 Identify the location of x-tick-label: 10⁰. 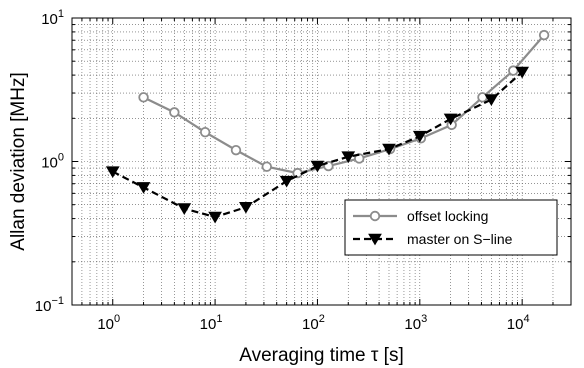
(108, 323).